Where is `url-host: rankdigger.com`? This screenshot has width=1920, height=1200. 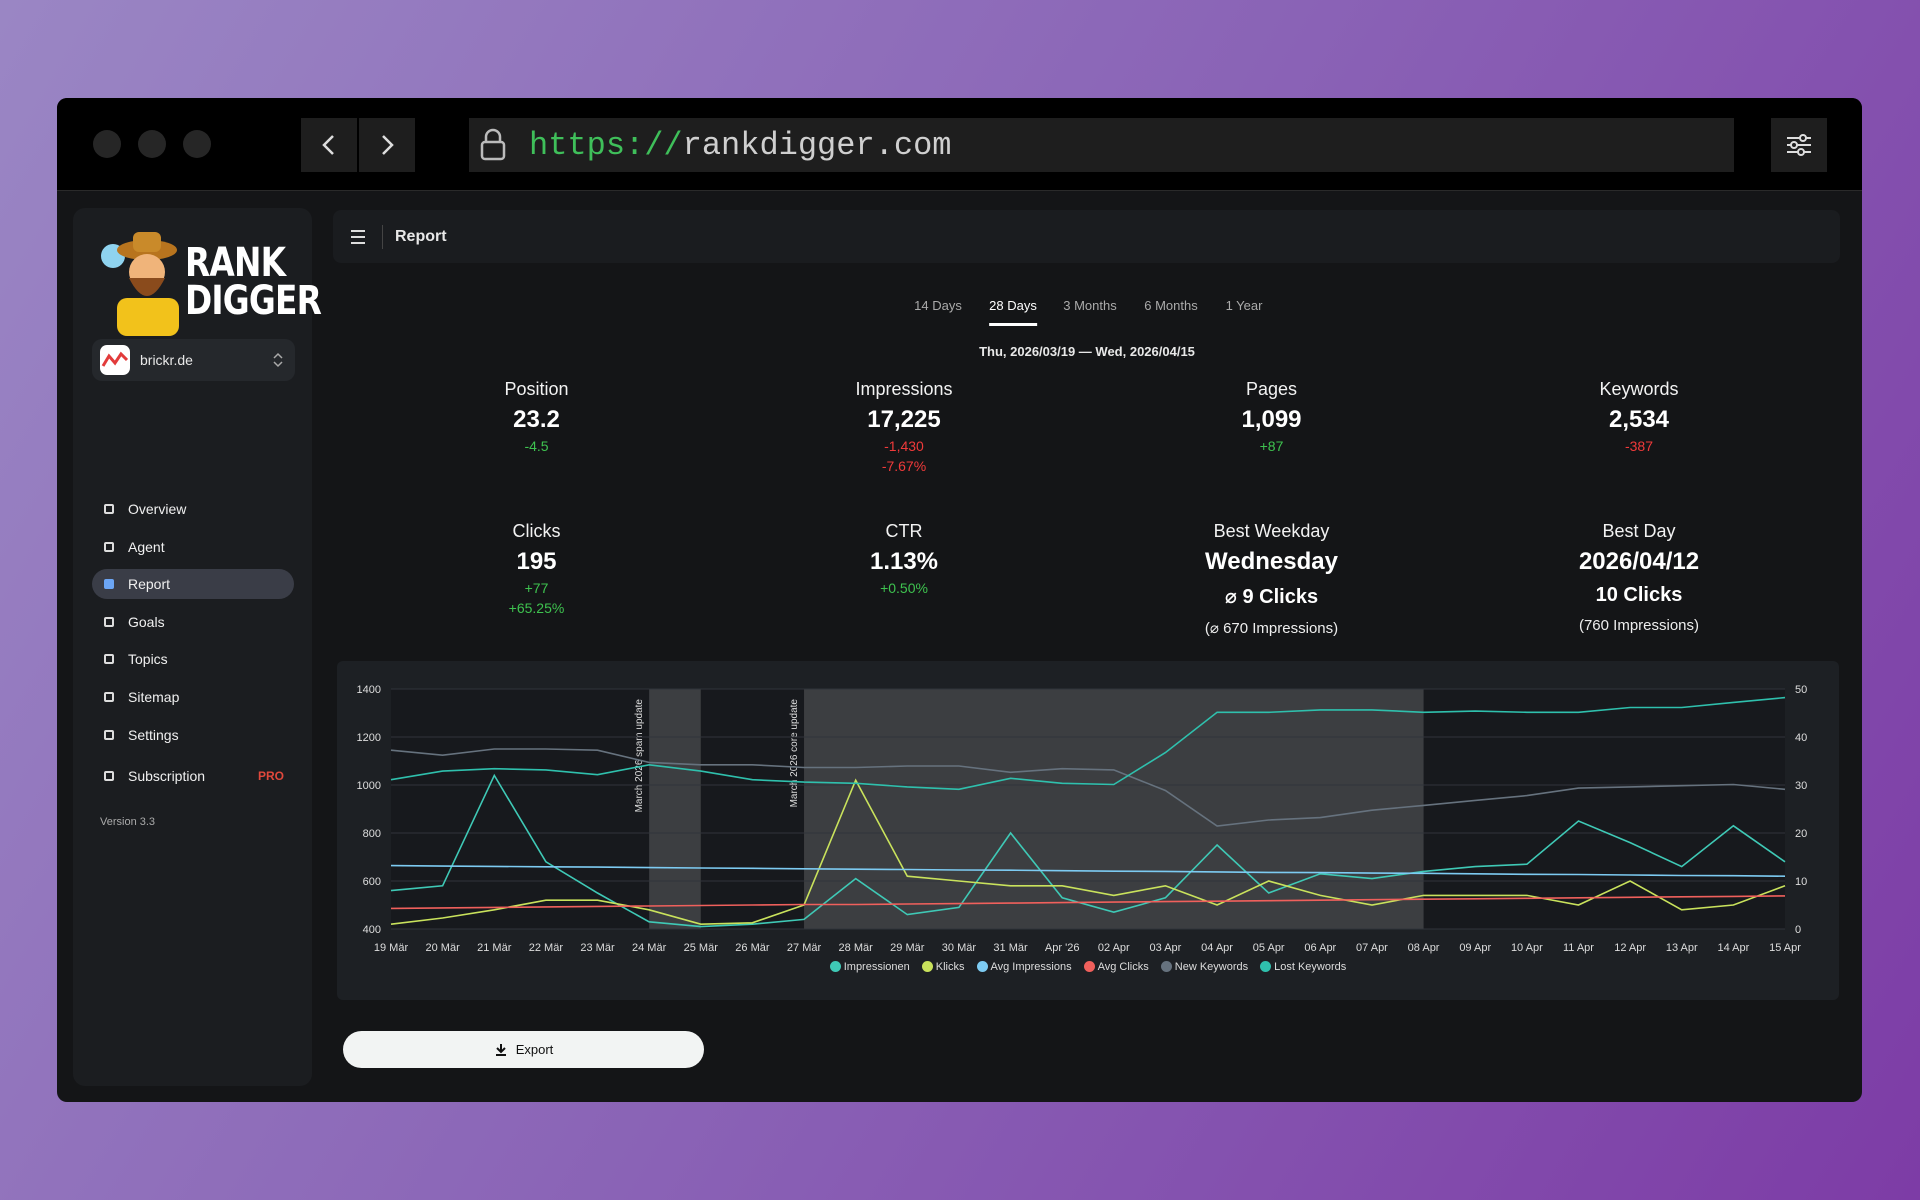 url-host: rankdigger.com is located at coordinates (817, 145).